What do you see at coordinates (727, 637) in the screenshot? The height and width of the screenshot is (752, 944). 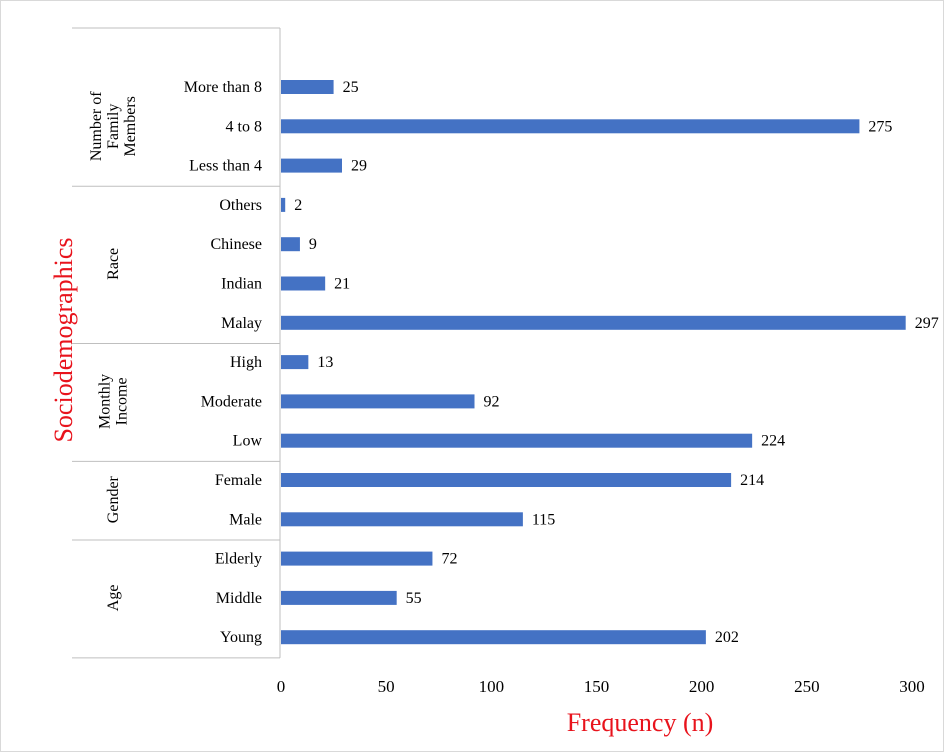 I see `data-label-age-young: 202` at bounding box center [727, 637].